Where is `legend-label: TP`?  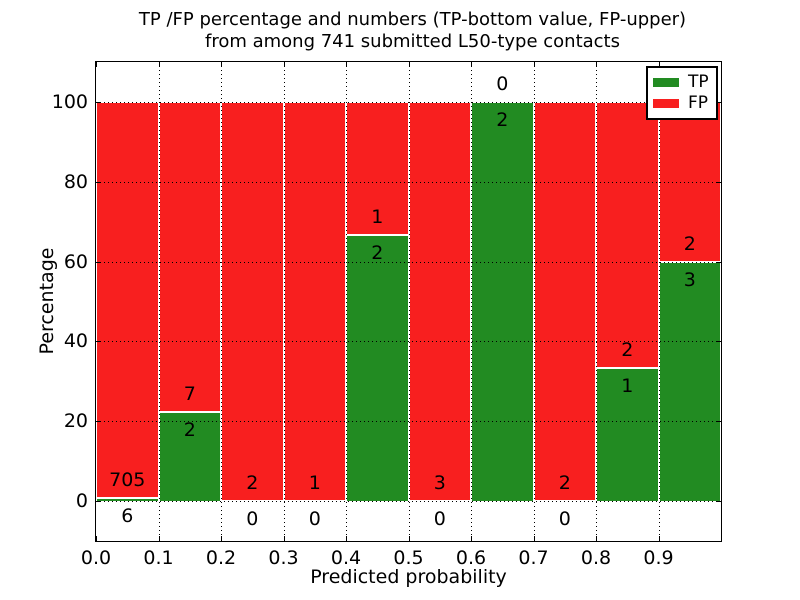
legend-label: TP is located at coordinates (698, 82).